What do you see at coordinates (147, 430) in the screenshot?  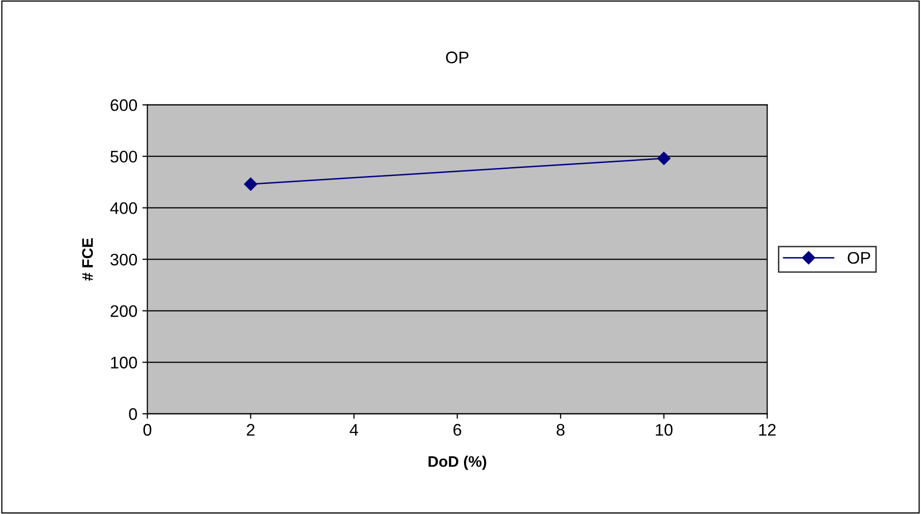 I see `x-tick-label: 0` at bounding box center [147, 430].